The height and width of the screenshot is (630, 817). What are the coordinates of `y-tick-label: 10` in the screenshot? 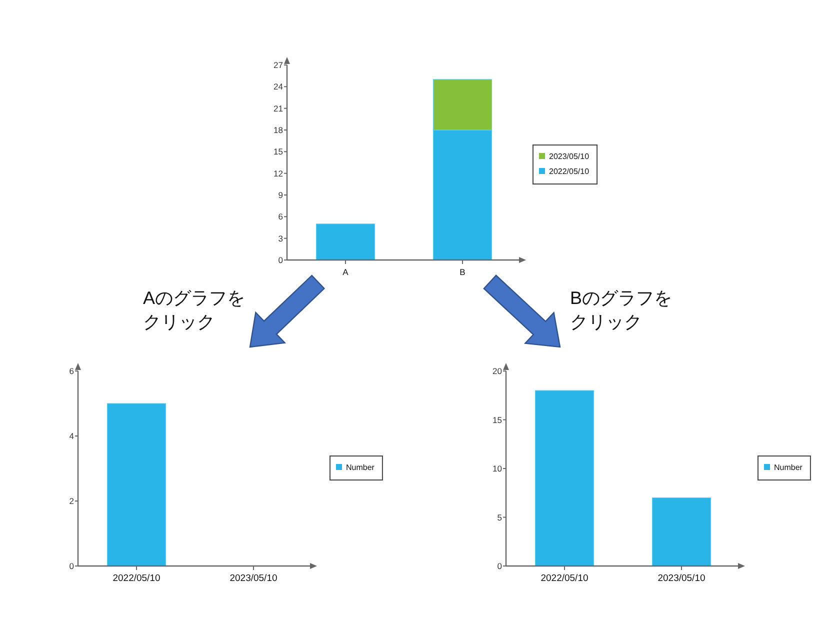 It's located at (497, 469).